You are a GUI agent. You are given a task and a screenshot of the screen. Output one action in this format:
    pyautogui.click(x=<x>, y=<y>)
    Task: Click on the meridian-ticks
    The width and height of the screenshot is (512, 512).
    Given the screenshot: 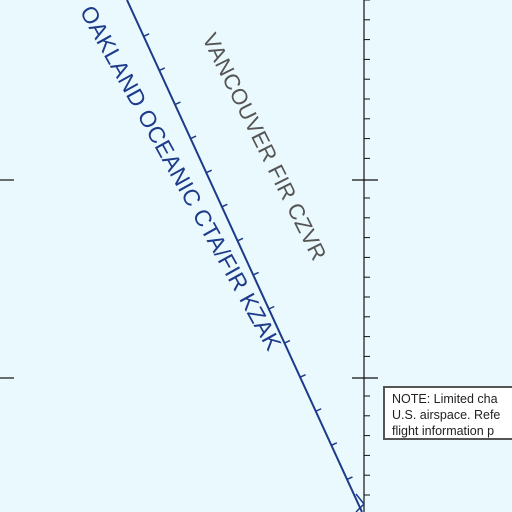 What is the action you would take?
    pyautogui.click(x=367, y=248)
    